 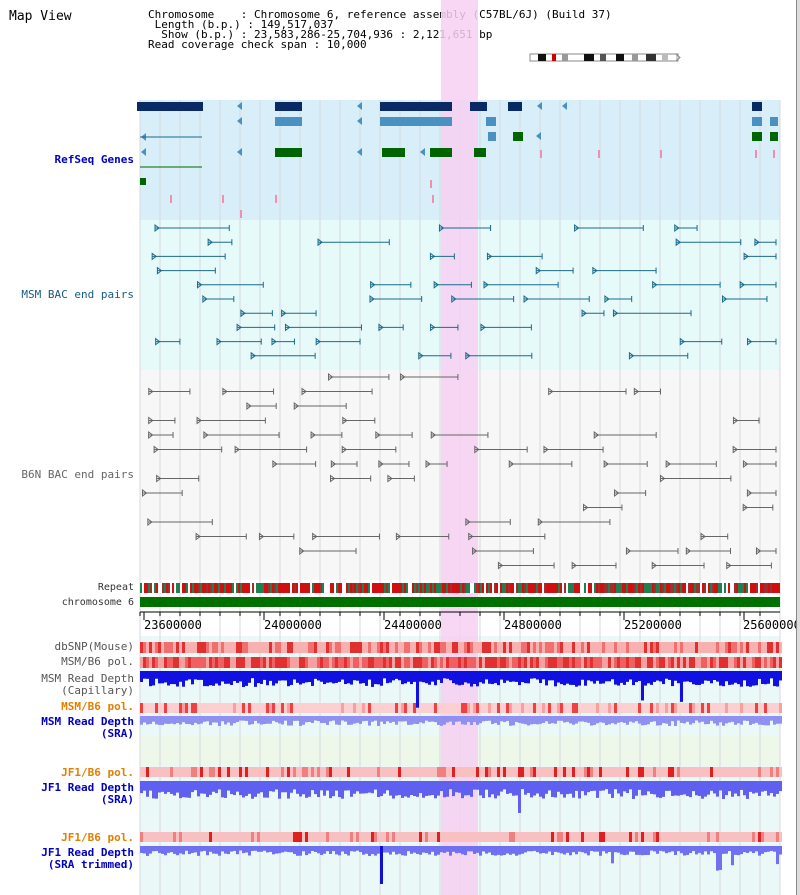 I want to click on track-label-b6n-bac: B6N BAC end pairs, so click(x=77, y=474).